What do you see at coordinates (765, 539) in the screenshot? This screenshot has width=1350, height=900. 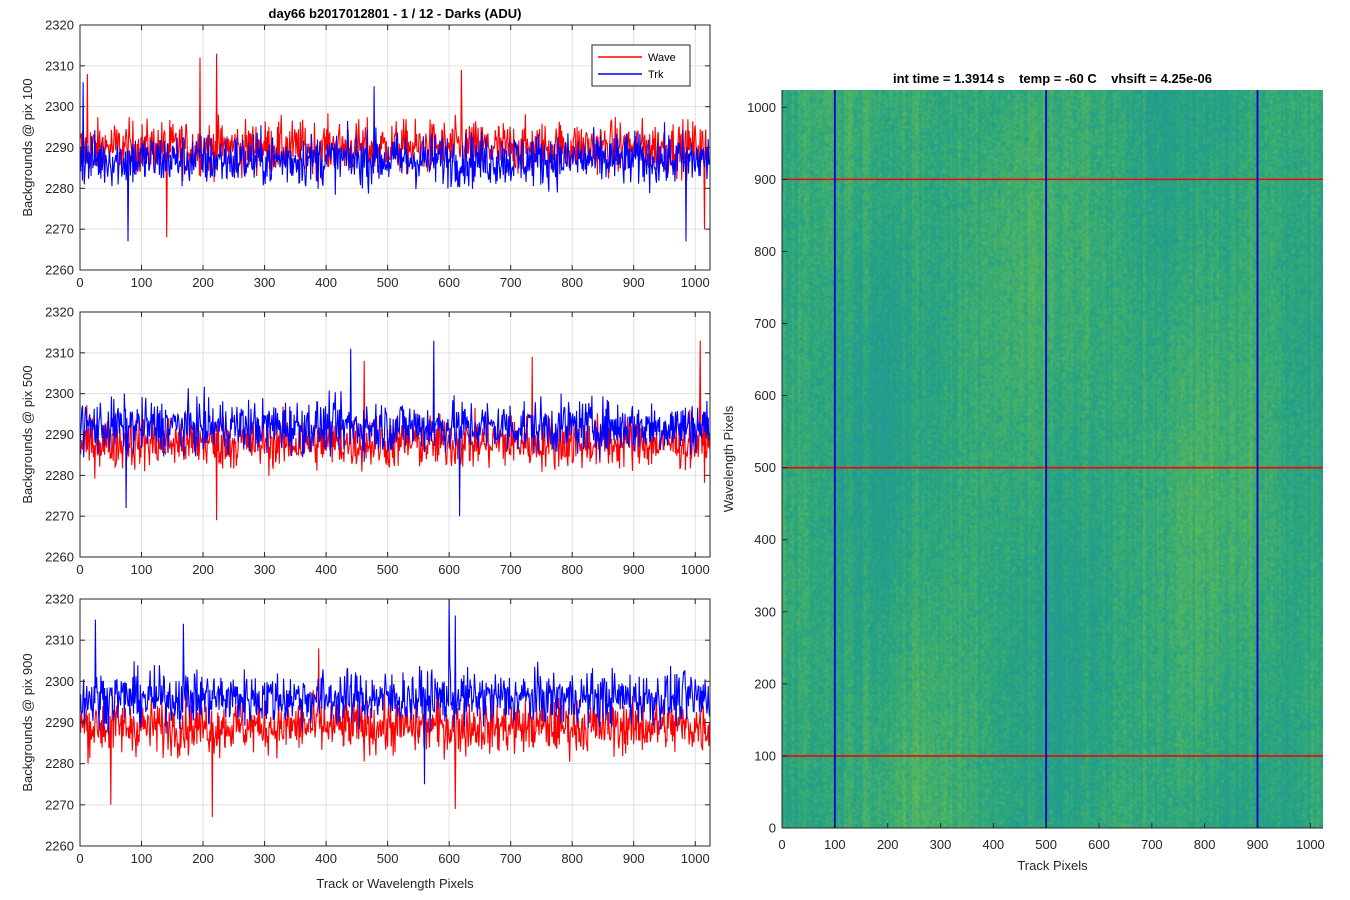 I see `y-tick-label: 400` at bounding box center [765, 539].